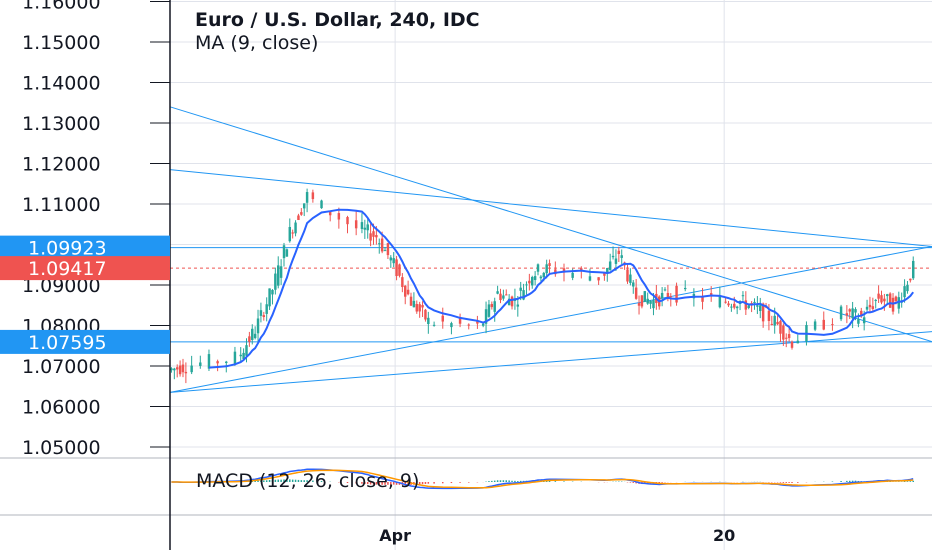 This screenshot has width=932, height=550. Describe the element at coordinates (61, 124) in the screenshot. I see `y-tick-label: 1.13000` at that location.